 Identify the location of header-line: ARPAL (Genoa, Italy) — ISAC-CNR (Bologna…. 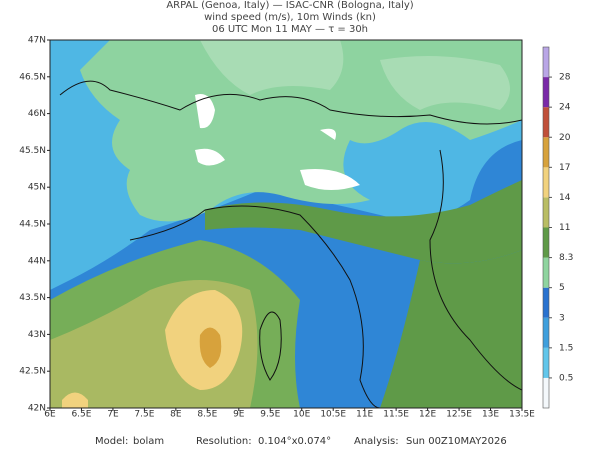
(289, 5).